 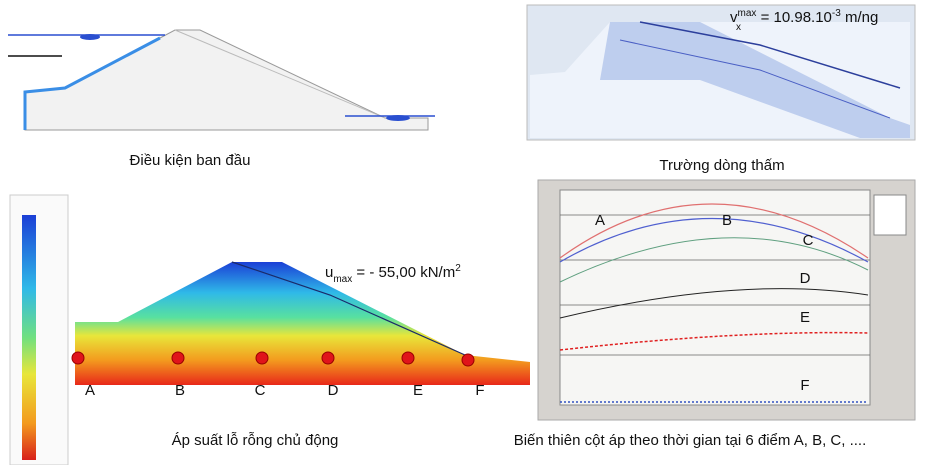 I want to click on value: = - 55,00 kN/m, so click(x=403, y=272).